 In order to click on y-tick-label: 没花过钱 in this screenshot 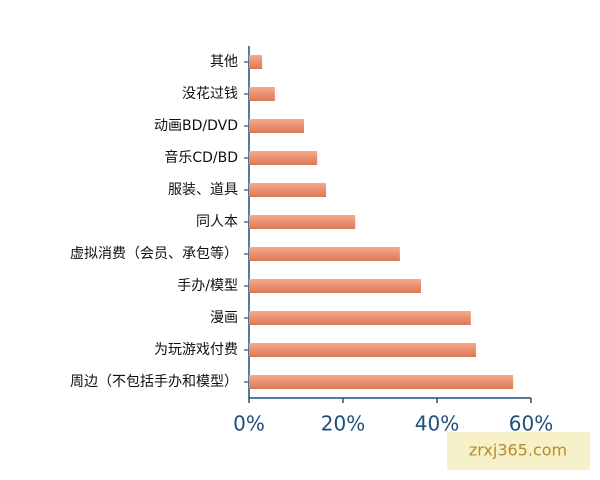, I will do `click(210, 94)`.